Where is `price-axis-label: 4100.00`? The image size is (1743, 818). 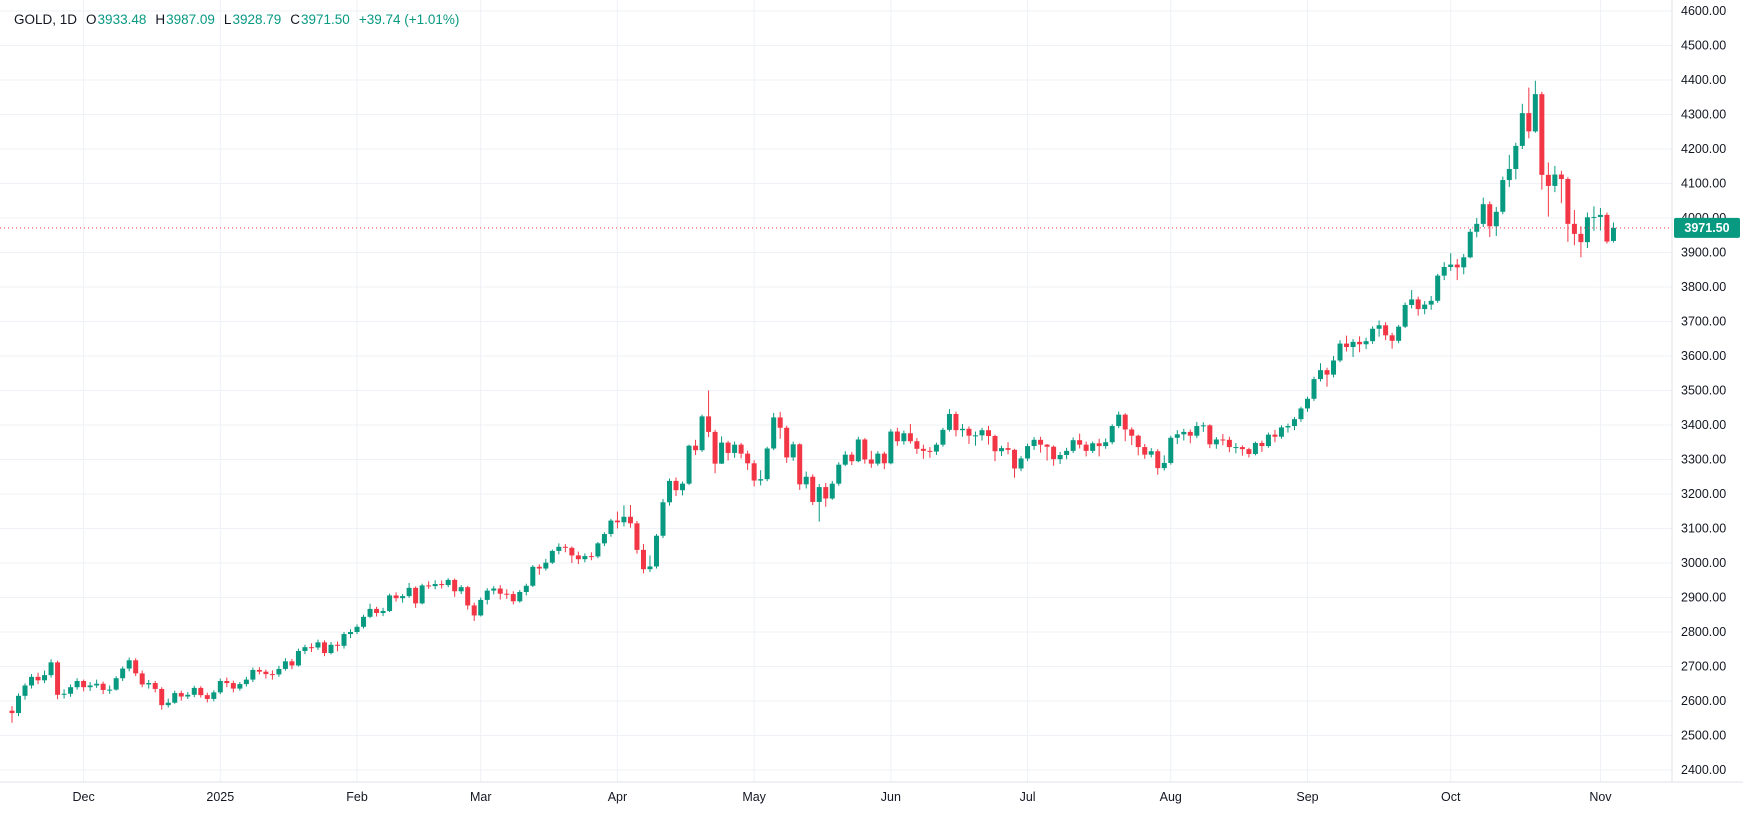
price-axis-label: 4100.00 is located at coordinates (1703, 184).